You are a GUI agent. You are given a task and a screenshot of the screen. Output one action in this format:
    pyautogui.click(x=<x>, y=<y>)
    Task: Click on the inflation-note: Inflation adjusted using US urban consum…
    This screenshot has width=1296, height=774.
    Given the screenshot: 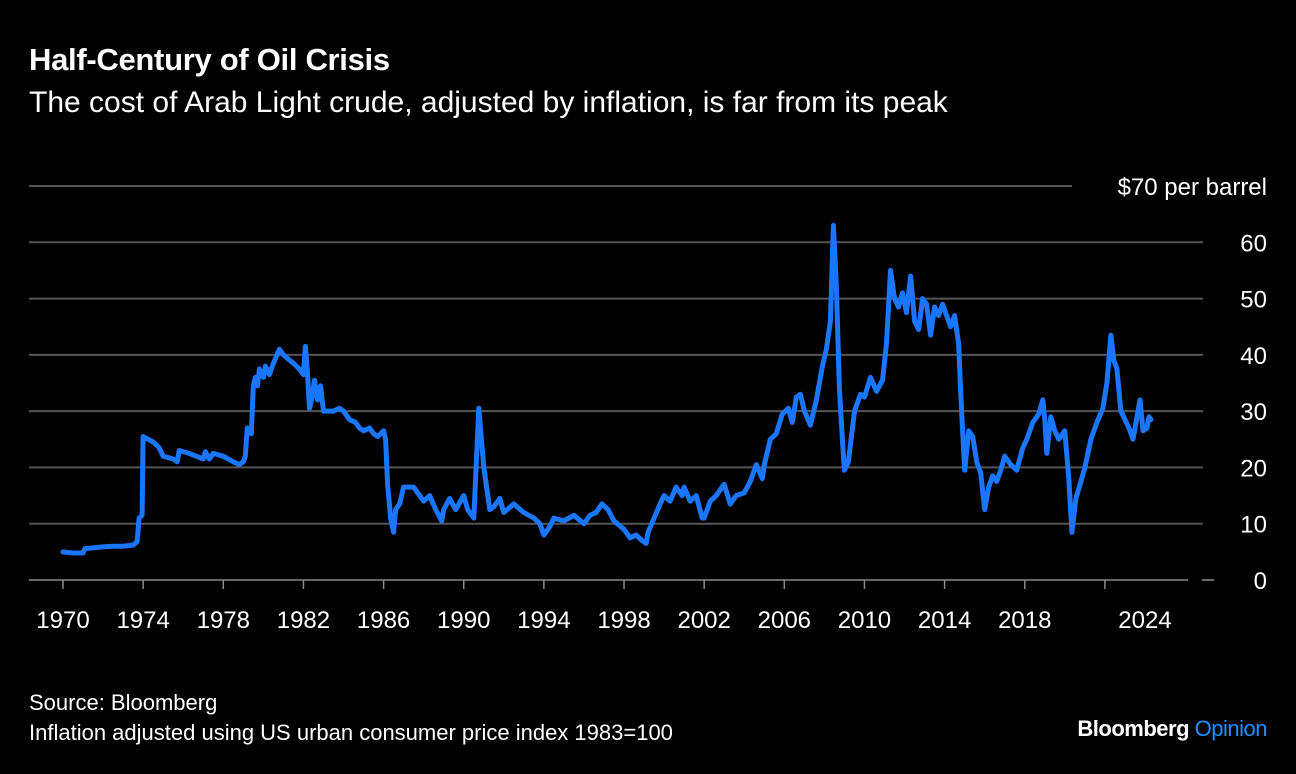 What is the action you would take?
    pyautogui.click(x=351, y=732)
    